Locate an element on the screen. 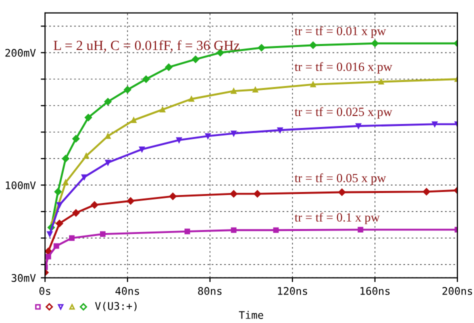 Image resolution: width=474 pixels, height=323 pixels. series-label: tr = tf = 0.05 x pw is located at coordinates (340, 179).